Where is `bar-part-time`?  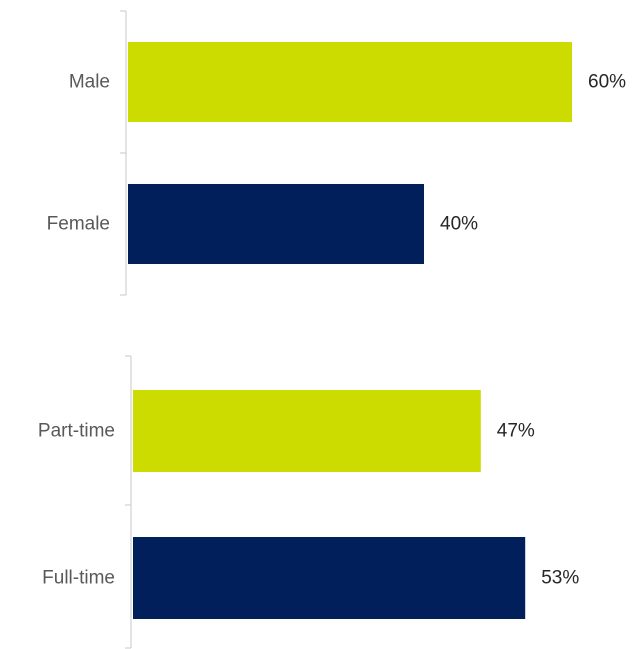
bar-part-time is located at coordinates (307, 431).